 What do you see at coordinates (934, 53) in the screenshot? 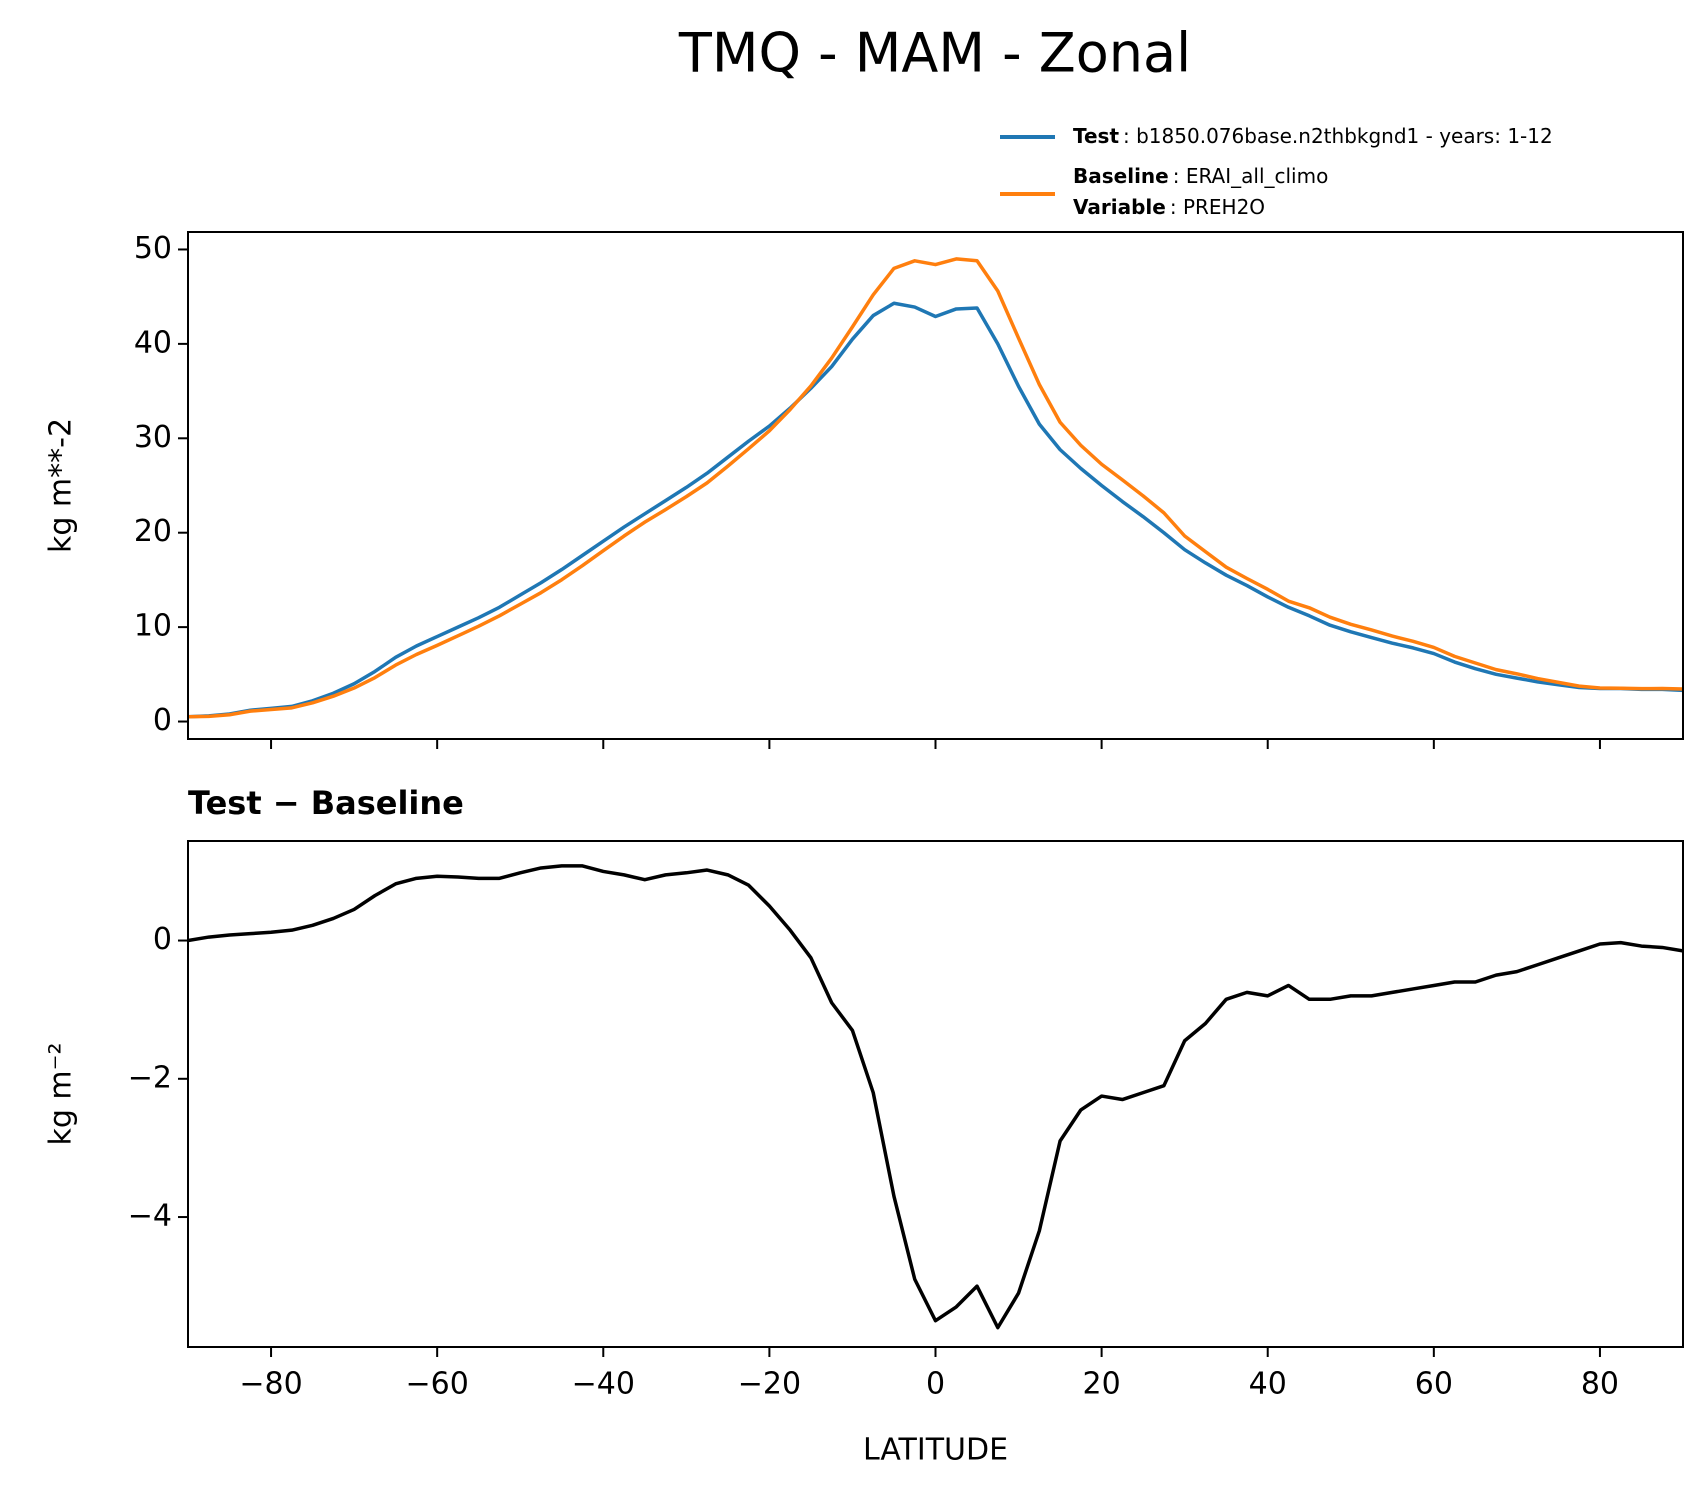
I see `chart-title: TMQ - MAM - Zonal` at bounding box center [934, 53].